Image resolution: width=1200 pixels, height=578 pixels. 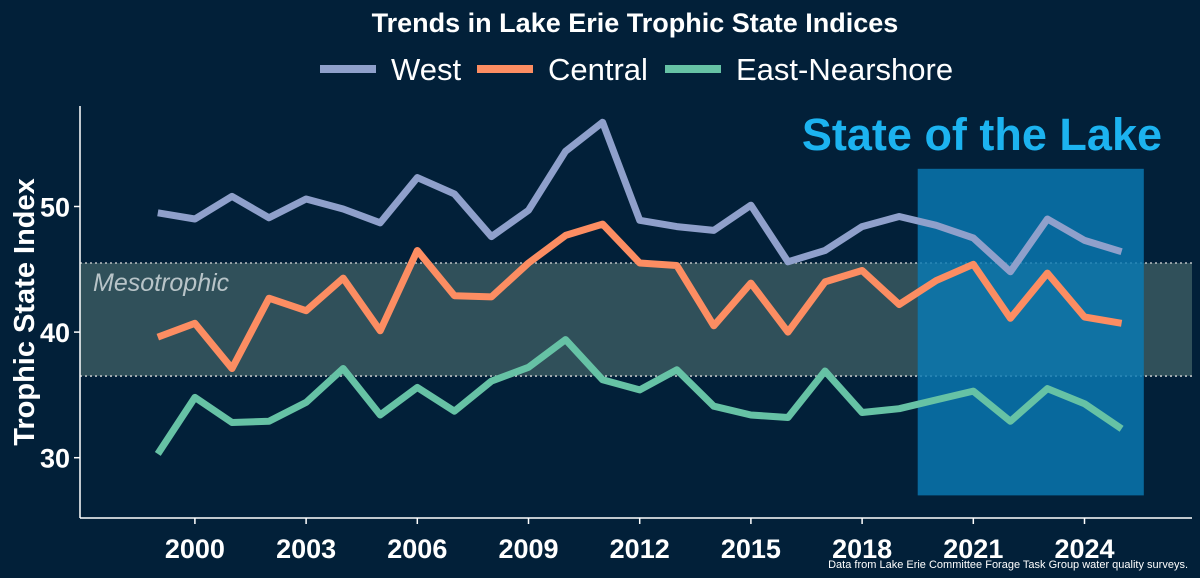 What do you see at coordinates (973, 549) in the screenshot?
I see `x-tick-label: 2021` at bounding box center [973, 549].